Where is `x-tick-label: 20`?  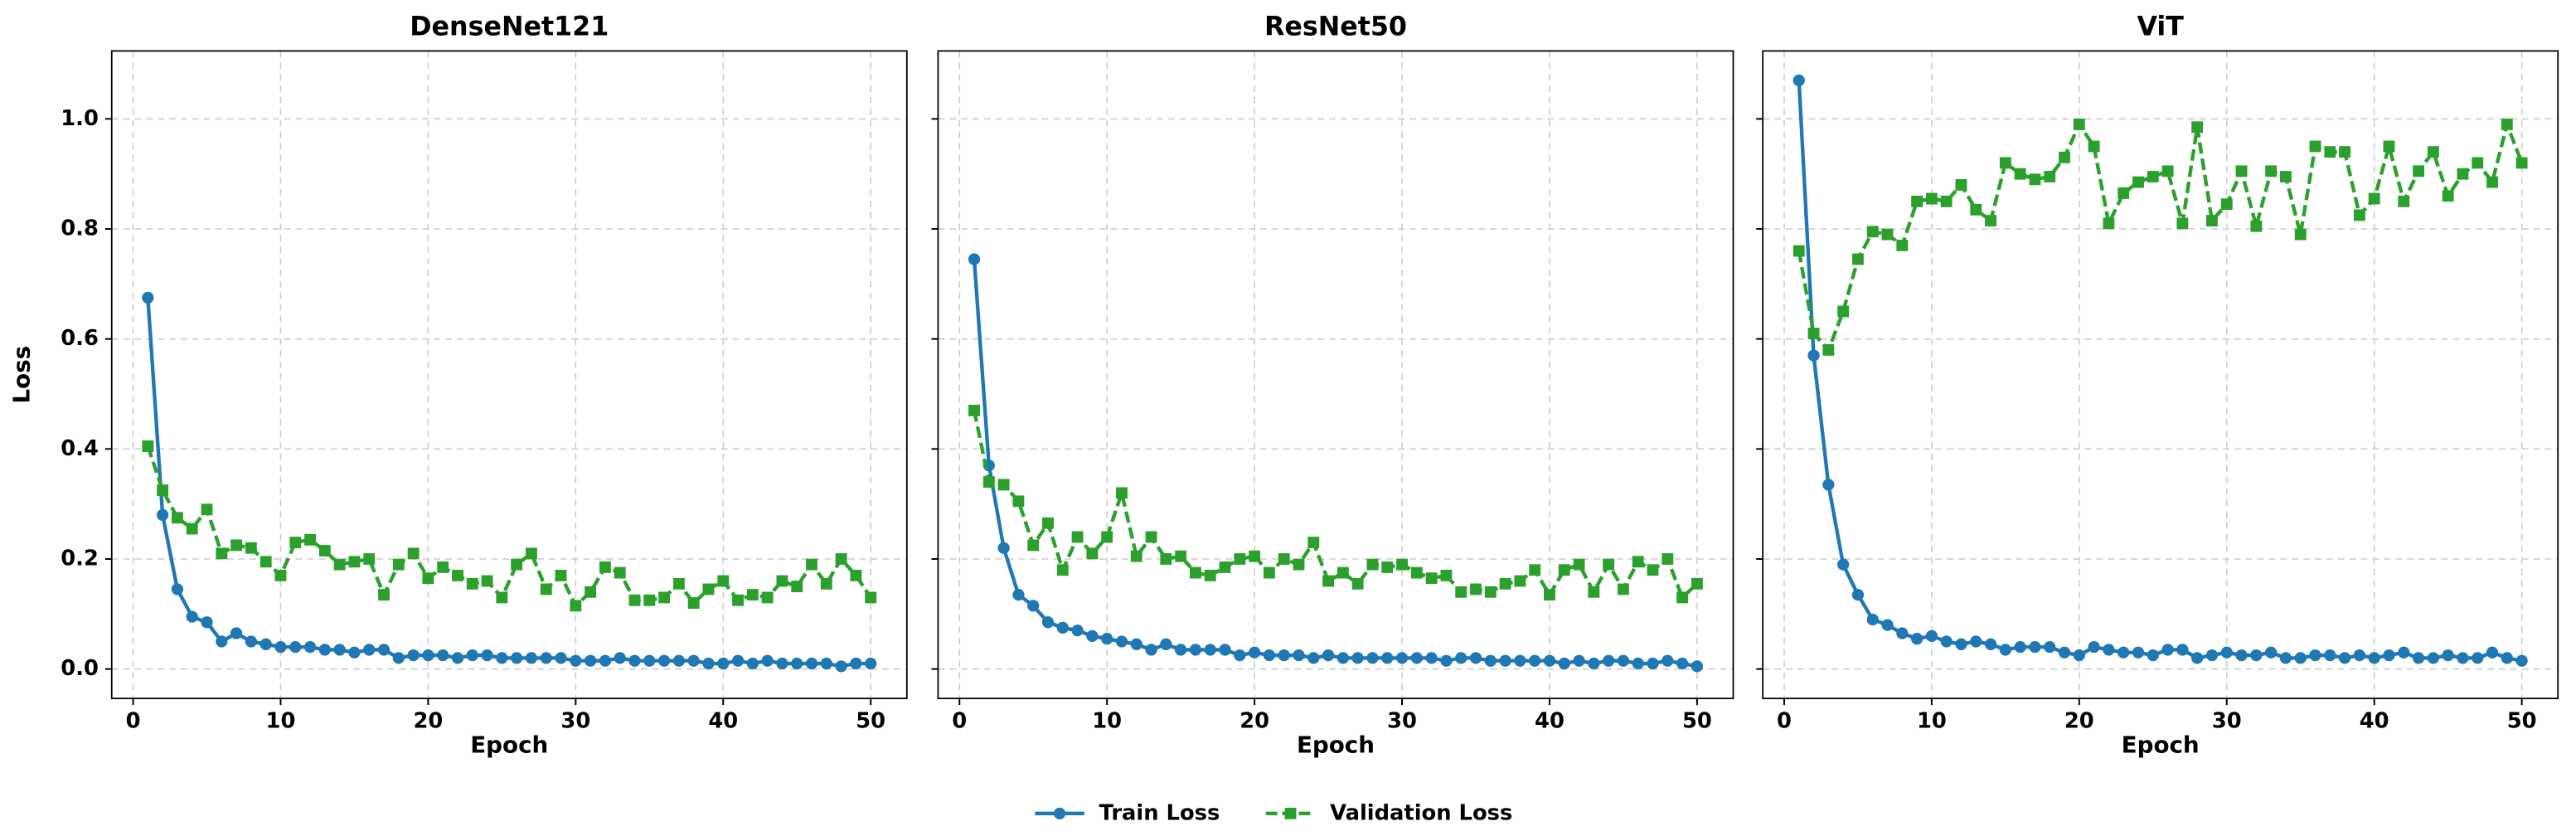 x-tick-label: 20 is located at coordinates (2079, 721).